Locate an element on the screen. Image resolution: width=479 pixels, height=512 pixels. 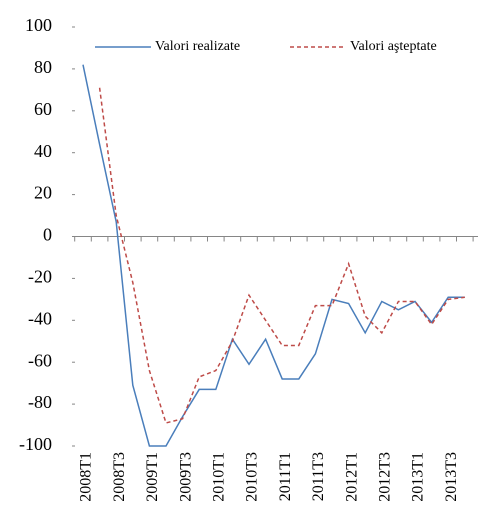
x-tick-label: 2008T1 is located at coordinates (86, 477).